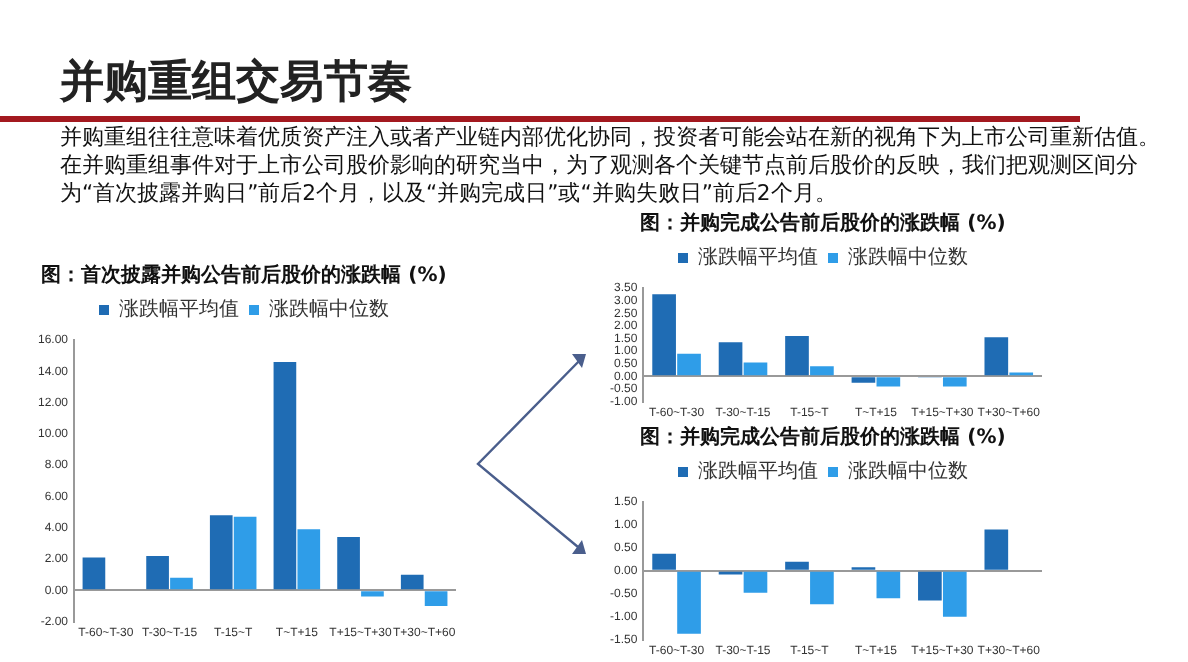 This screenshot has height=662, width=1188. What do you see at coordinates (244, 275) in the screenshot?
I see `chart-title: 图：首次披露并购公告前后股价的涨跌幅 (%)` at bounding box center [244, 275].